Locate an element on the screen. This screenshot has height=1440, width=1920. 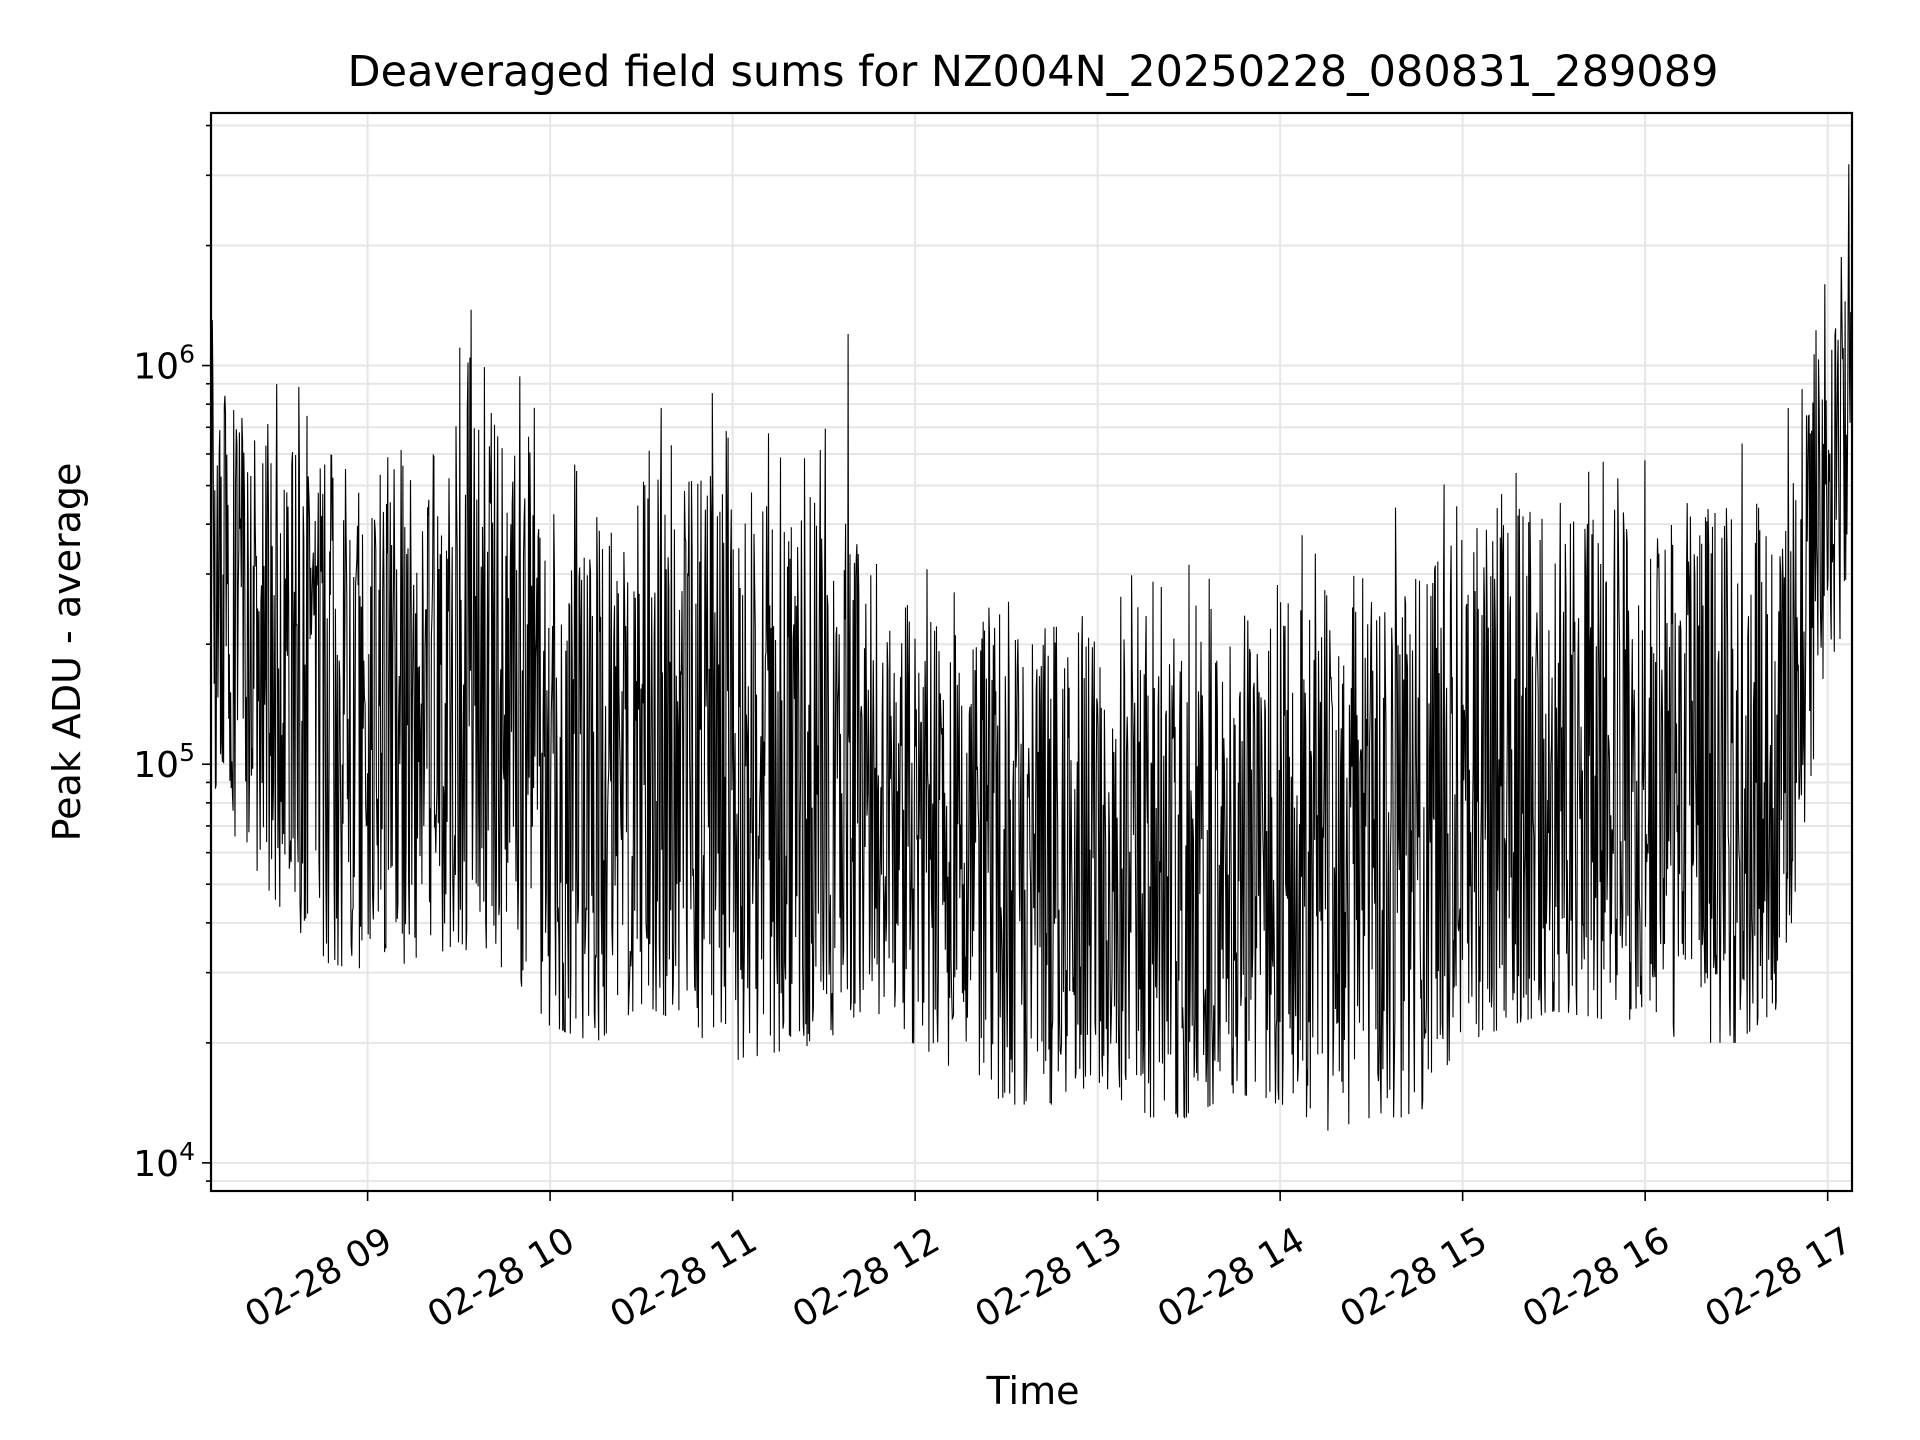
y-axis-label: Peak ADU - average is located at coordinates (67, 652).